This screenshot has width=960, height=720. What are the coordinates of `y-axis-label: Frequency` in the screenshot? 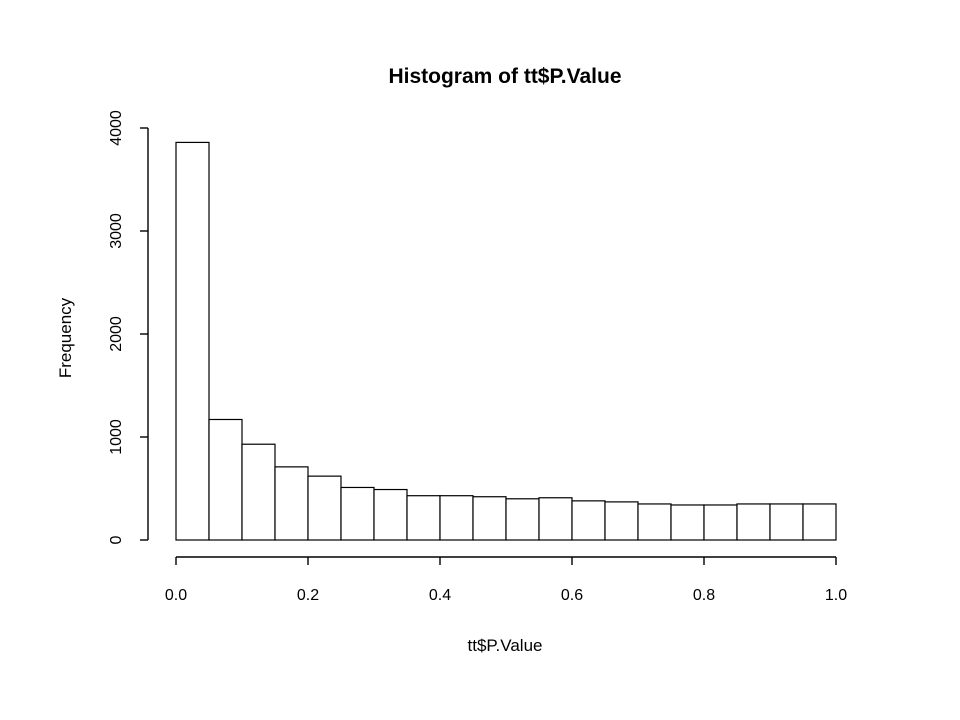 It's located at (65, 337).